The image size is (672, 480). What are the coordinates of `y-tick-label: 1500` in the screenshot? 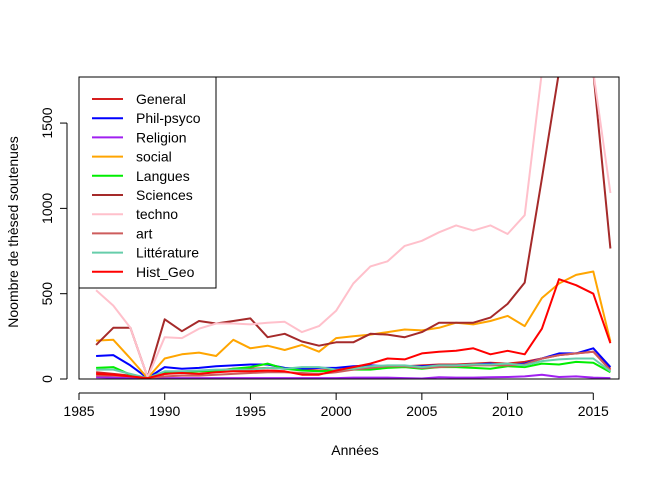 It's located at (47, 122).